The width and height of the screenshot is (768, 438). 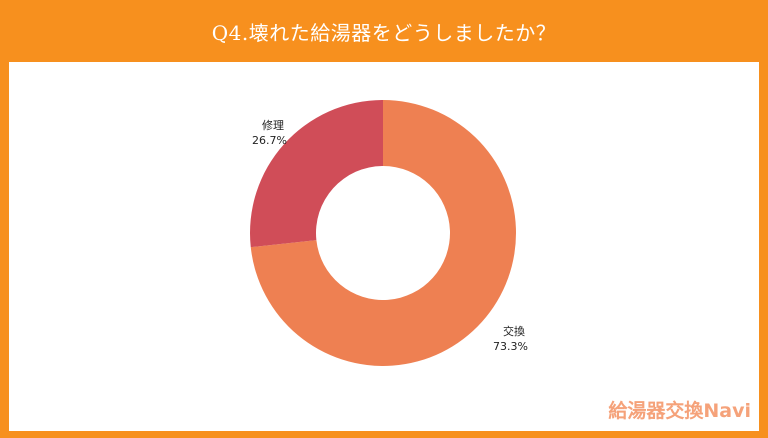 I want to click on label-exchange-value: 73.3%, so click(x=510, y=346).